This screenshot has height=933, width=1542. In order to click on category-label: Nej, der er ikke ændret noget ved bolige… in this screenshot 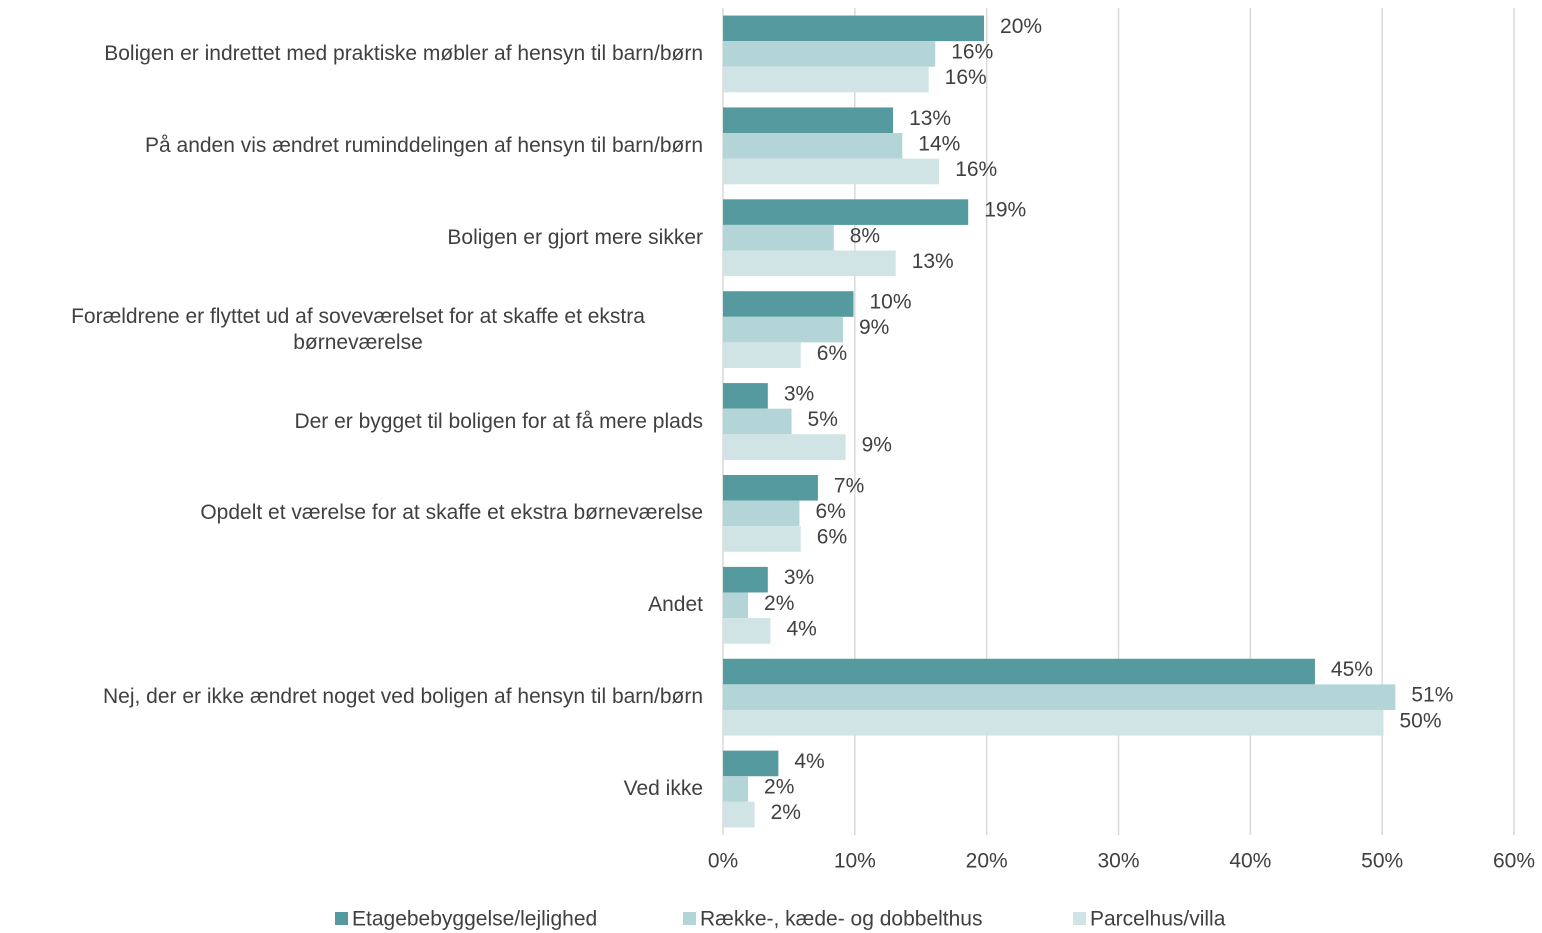, I will do `click(402, 697)`.